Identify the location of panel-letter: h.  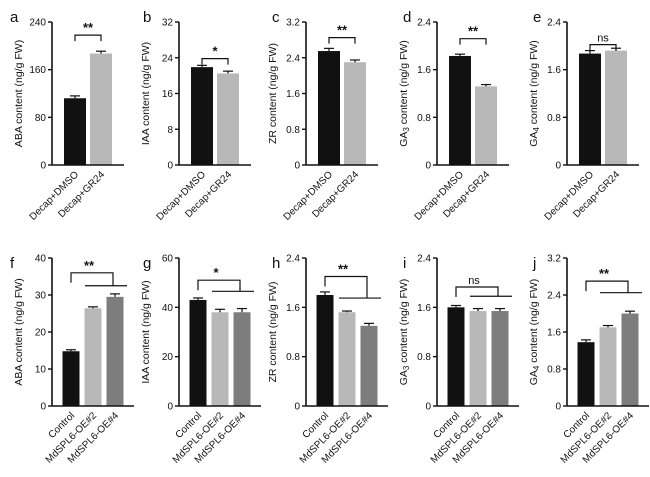
(276, 263).